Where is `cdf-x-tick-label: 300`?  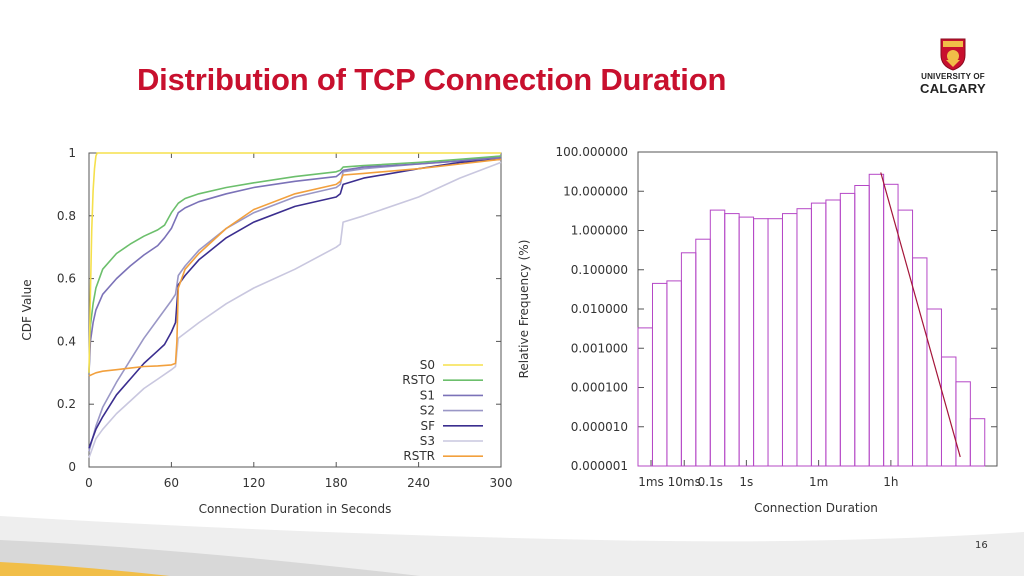
cdf-x-tick-label: 300 is located at coordinates (501, 483).